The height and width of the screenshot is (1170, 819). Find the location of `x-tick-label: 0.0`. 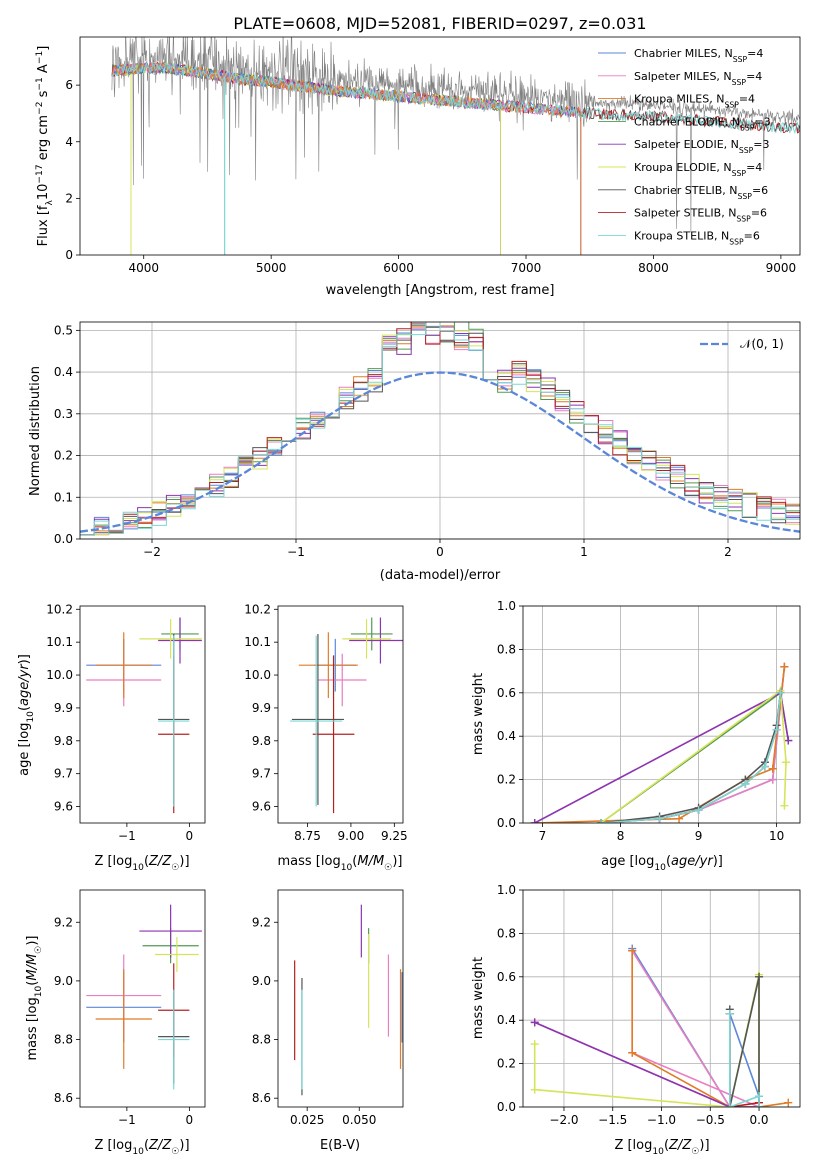

x-tick-label: 0.0 is located at coordinates (758, 1120).